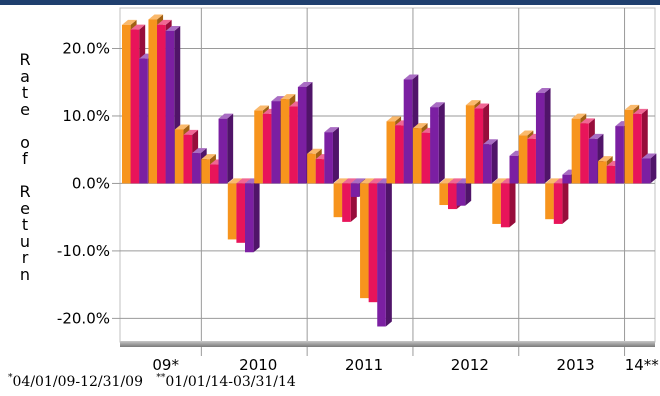 Image resolution: width=660 pixels, height=396 pixels. I want to click on x-tick-label: 09*, so click(165, 365).